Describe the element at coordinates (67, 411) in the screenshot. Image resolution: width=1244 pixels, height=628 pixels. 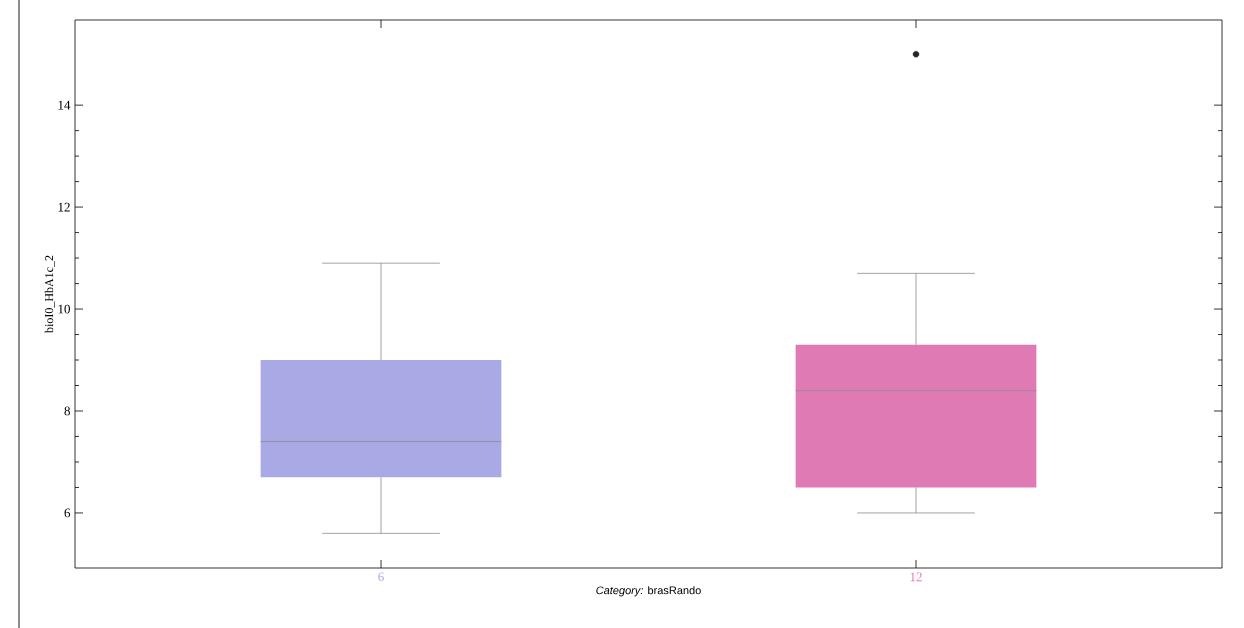
I see `y-tick-label: 8` at that location.